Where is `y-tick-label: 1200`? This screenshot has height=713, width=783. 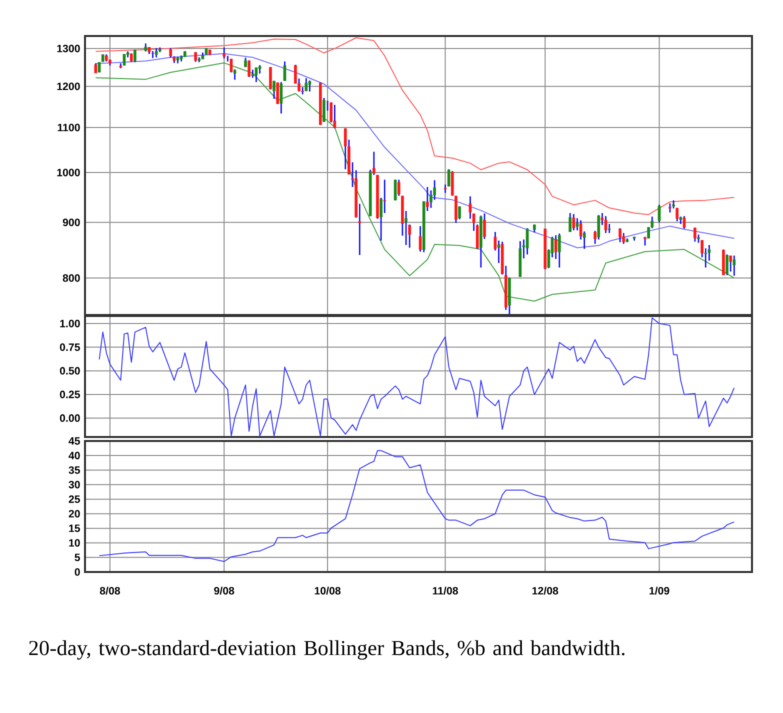 y-tick-label: 1200 is located at coordinates (68, 86).